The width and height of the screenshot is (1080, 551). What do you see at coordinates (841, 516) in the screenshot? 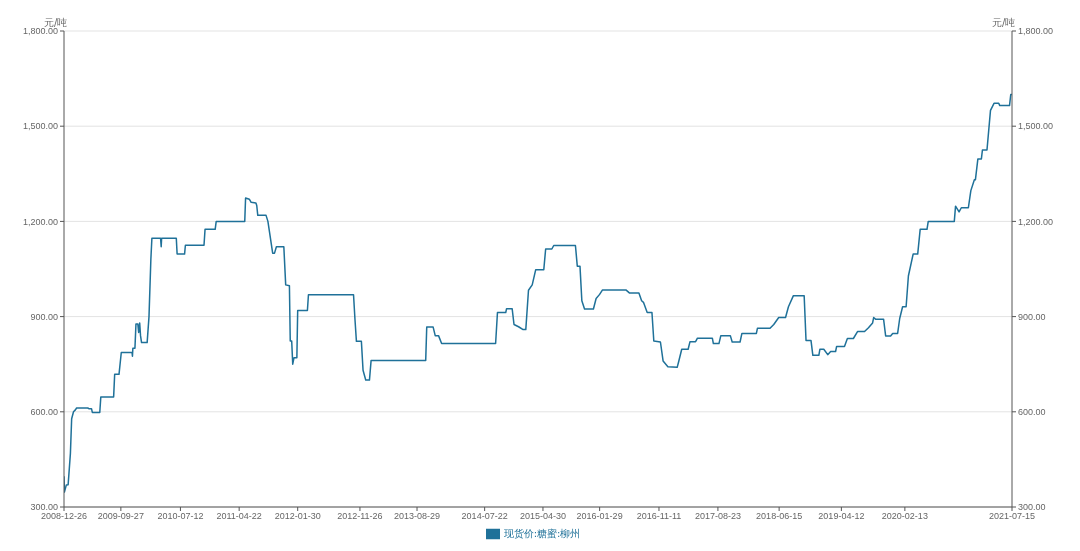
I see `x-tick-label: 2019-04-12` at bounding box center [841, 516].